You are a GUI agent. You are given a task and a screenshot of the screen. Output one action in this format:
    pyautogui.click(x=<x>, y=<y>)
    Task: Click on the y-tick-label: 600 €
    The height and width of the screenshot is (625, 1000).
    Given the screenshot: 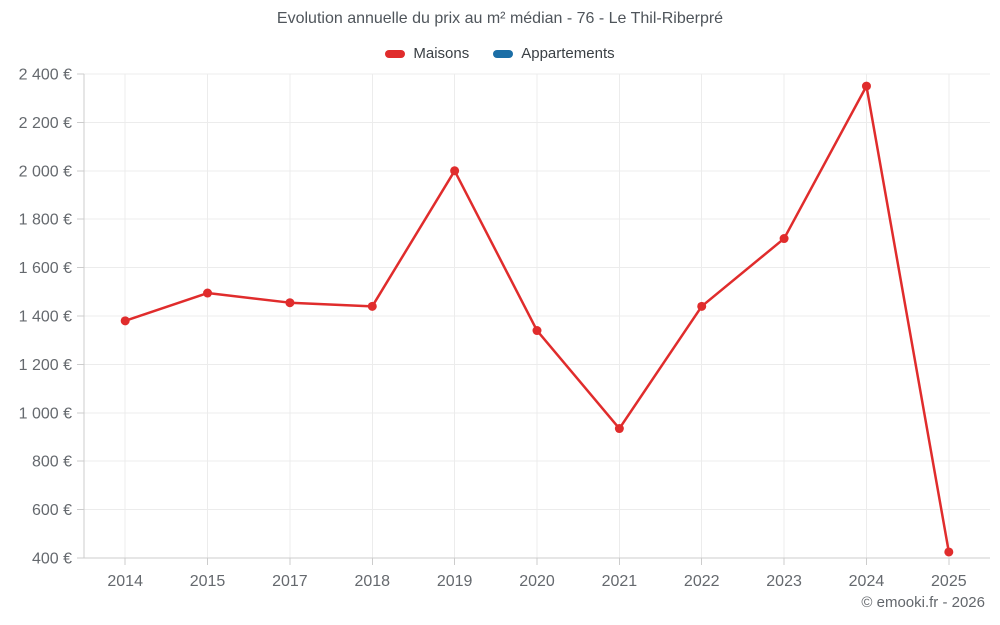 What is the action you would take?
    pyautogui.click(x=52, y=510)
    